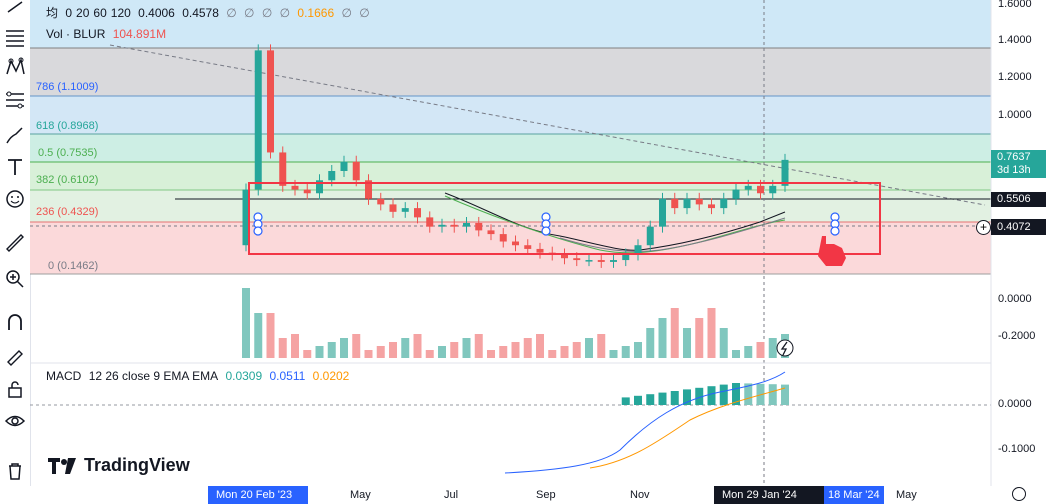 This screenshot has height=504, width=1055. What do you see at coordinates (1015, 115) in the screenshot?
I see `price-tick: 1.0000` at bounding box center [1015, 115].